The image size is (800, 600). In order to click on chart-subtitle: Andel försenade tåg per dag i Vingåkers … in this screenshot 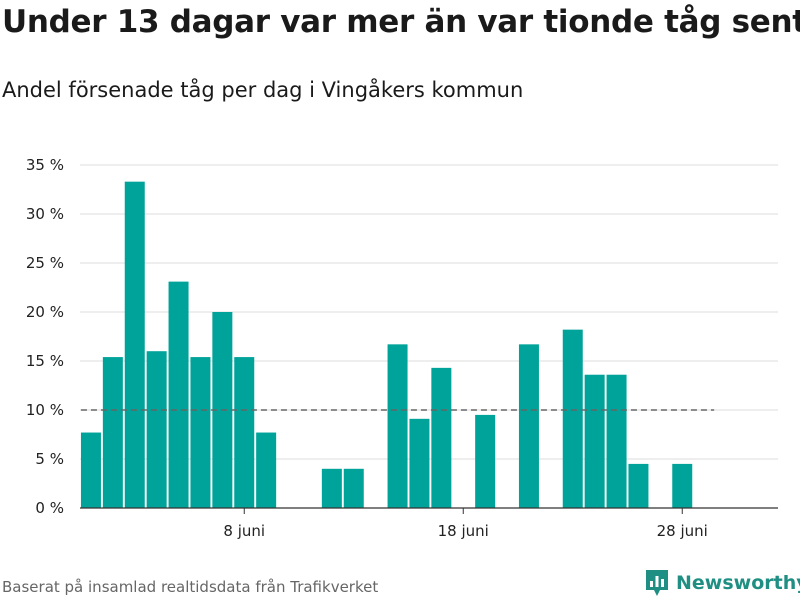, I will do `click(263, 90)`.